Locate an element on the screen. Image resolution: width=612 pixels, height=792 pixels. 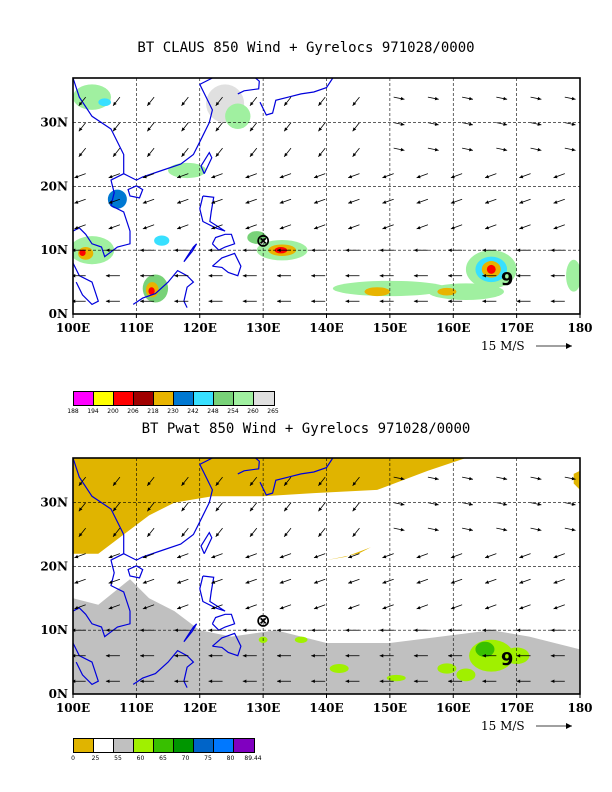
x-tick-label: 120E is located at coordinates (200, 708).